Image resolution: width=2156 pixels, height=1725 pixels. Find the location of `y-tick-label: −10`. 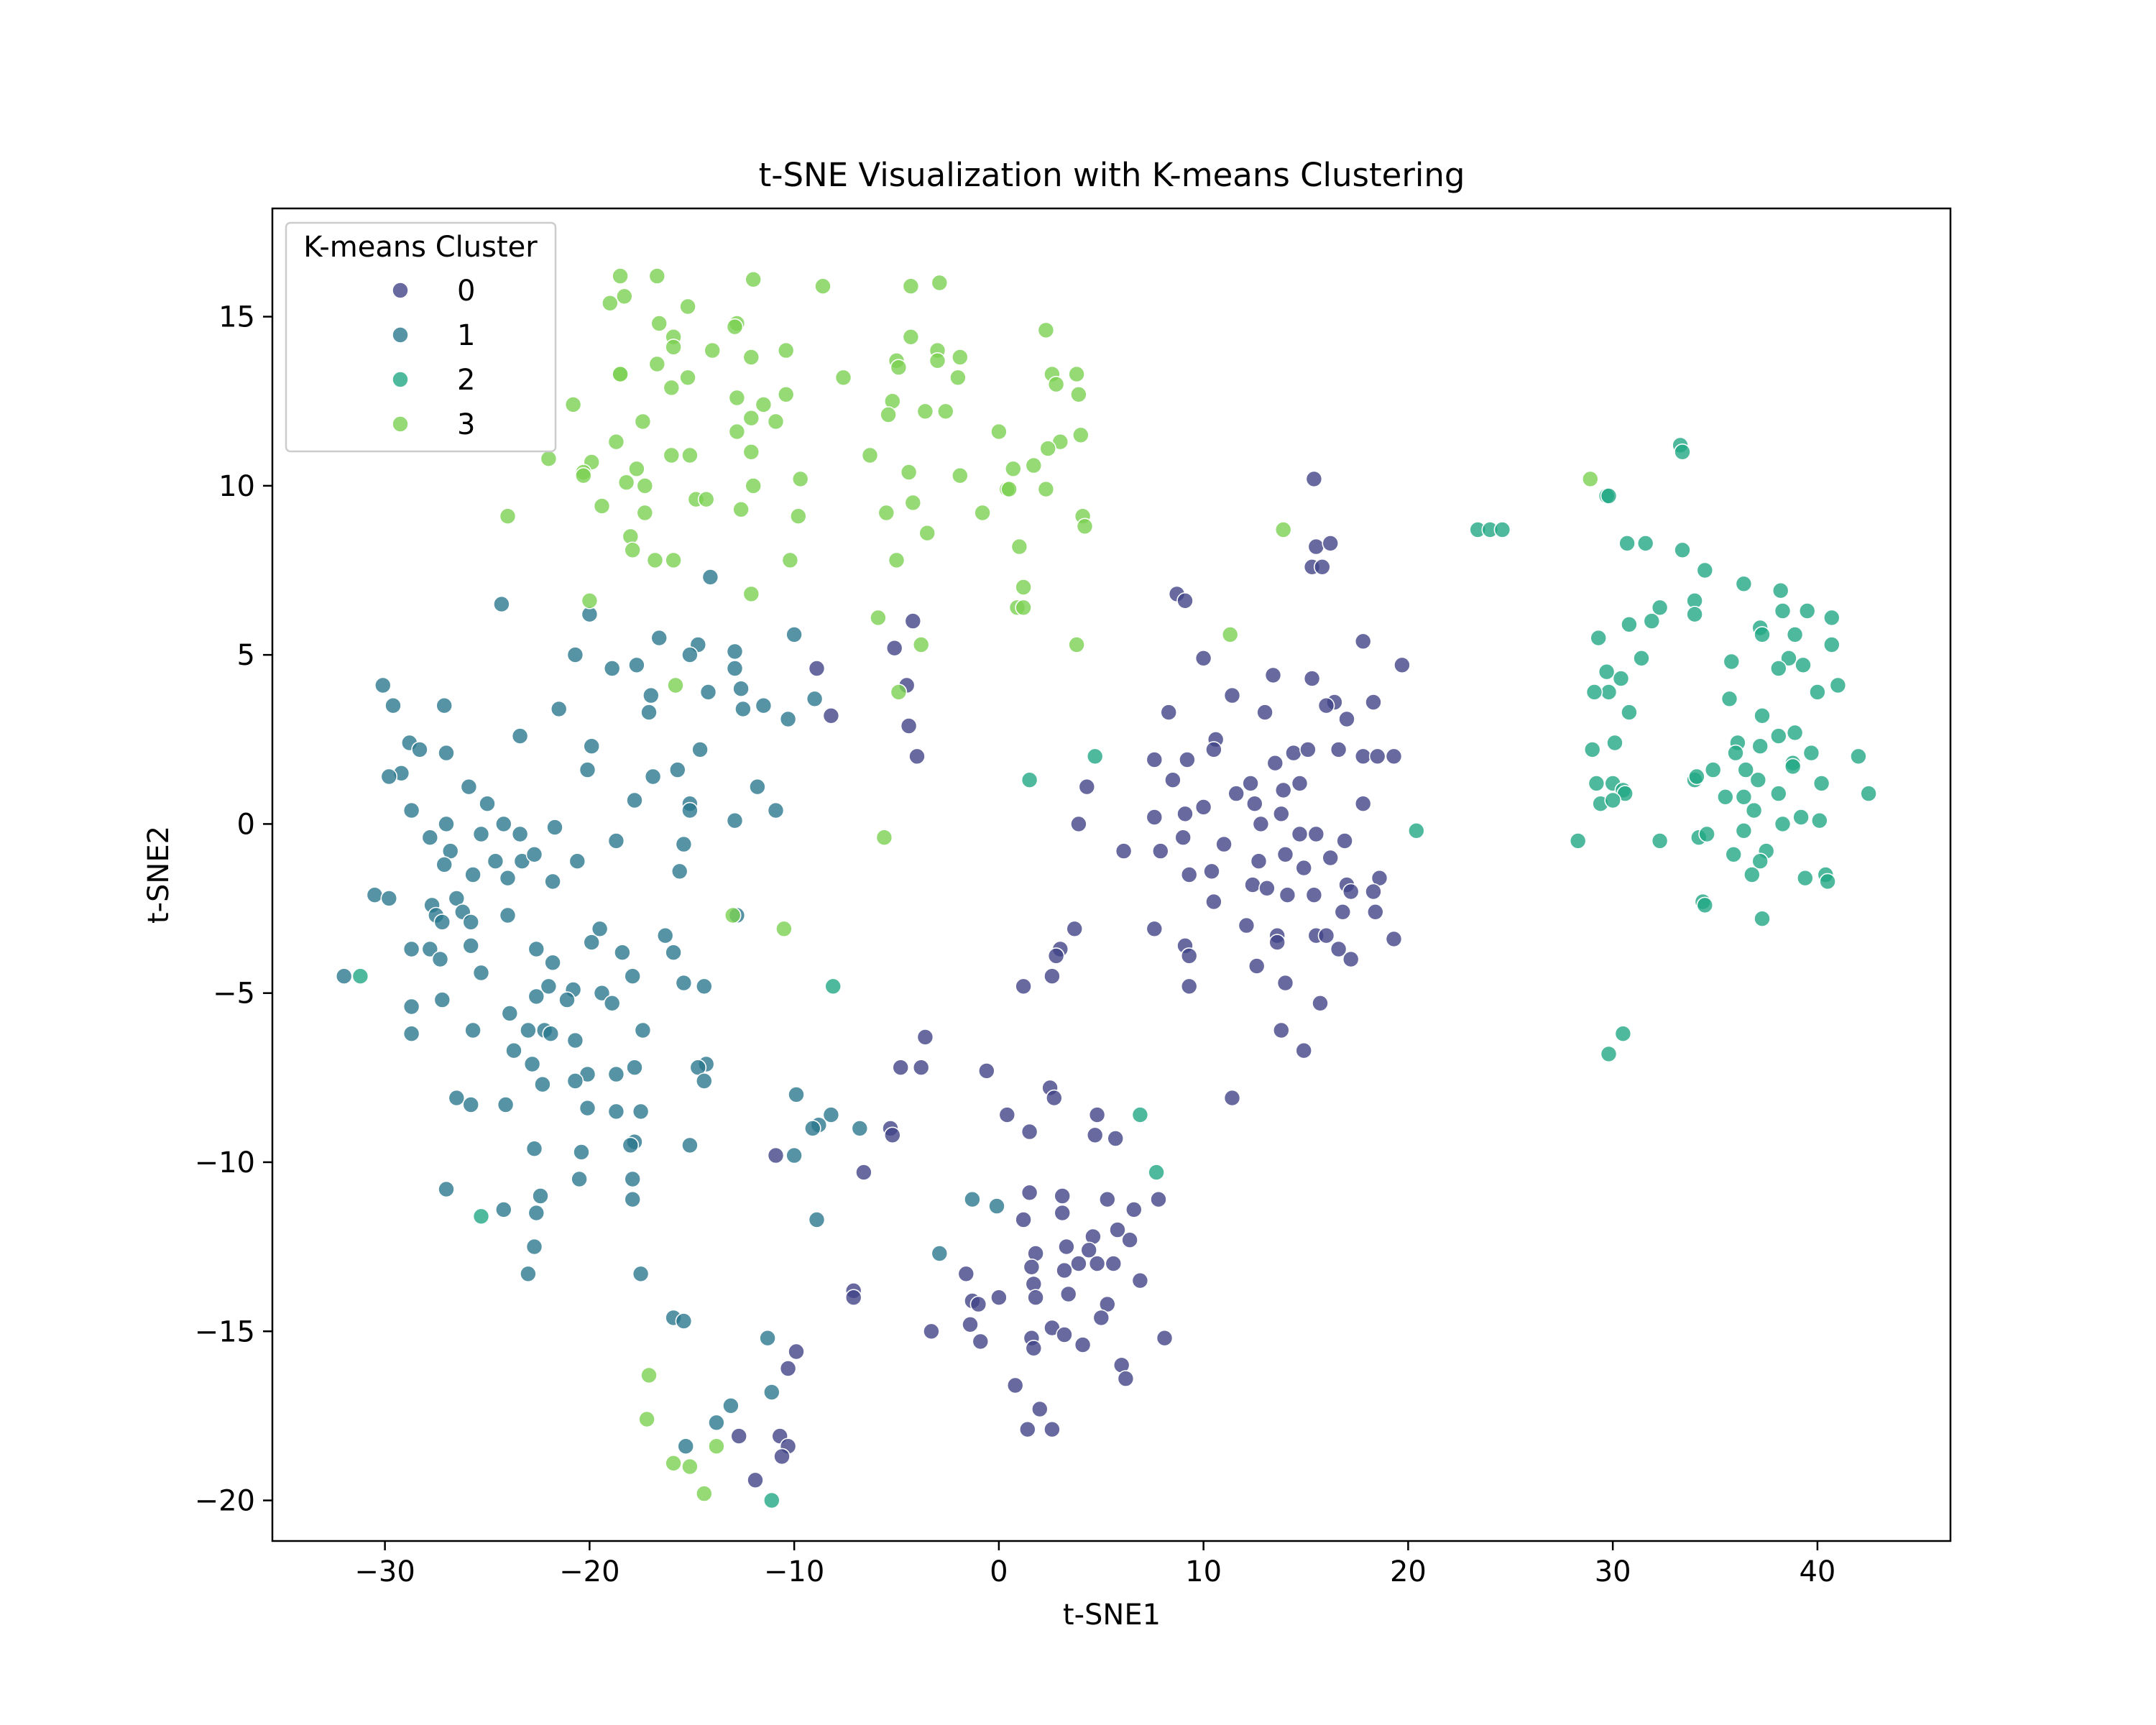

y-tick-label: −10 is located at coordinates (225, 1162).